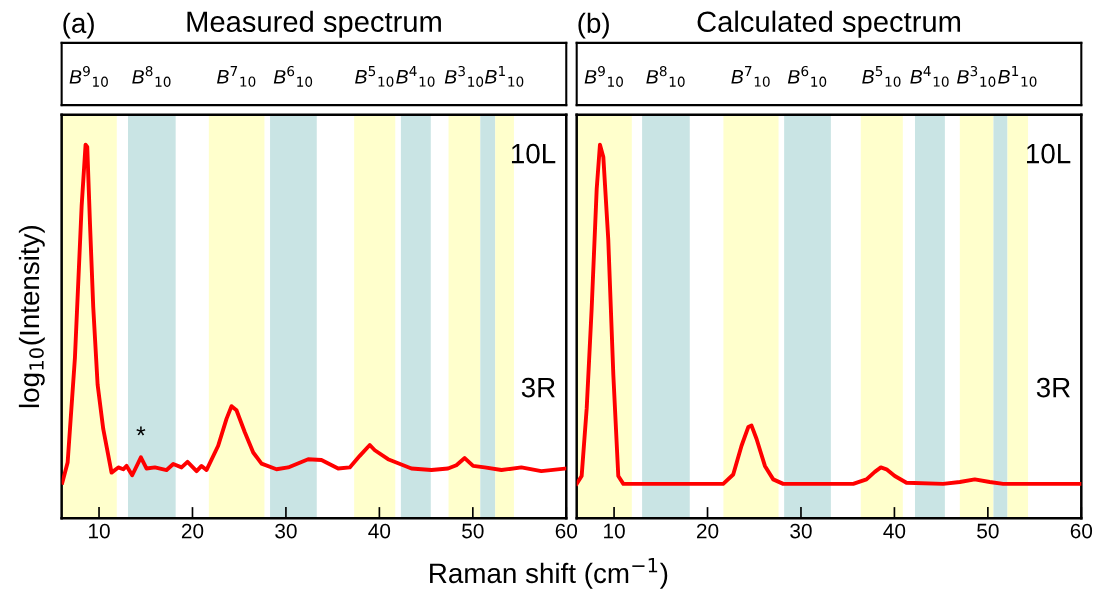 This screenshot has height=604, width=1097. What do you see at coordinates (593, 25) in the screenshot?
I see `text: (b)` at bounding box center [593, 25].